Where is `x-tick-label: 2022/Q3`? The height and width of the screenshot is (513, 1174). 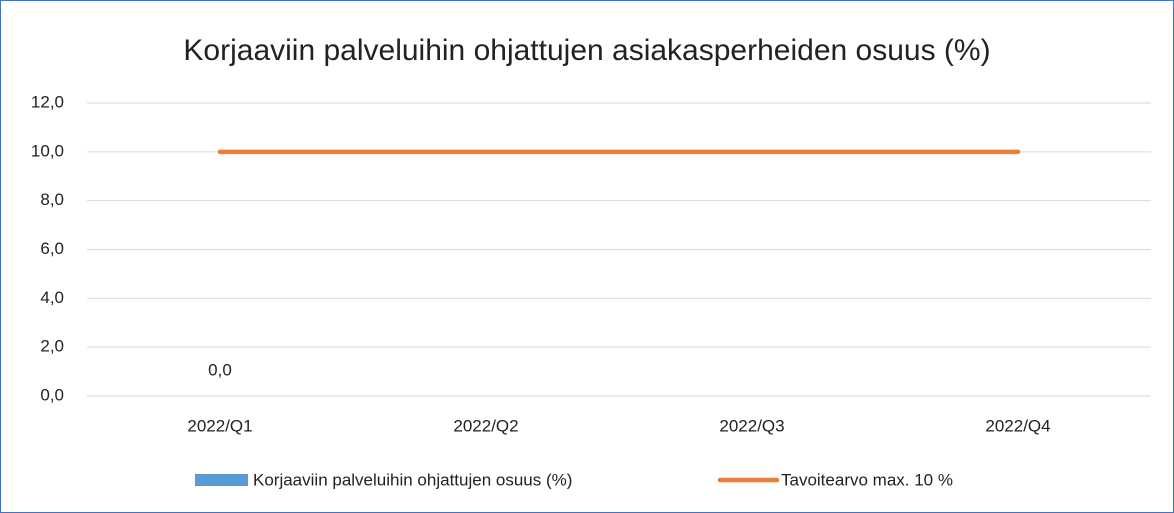
x-tick-label: 2022/Q3 is located at coordinates (751, 425).